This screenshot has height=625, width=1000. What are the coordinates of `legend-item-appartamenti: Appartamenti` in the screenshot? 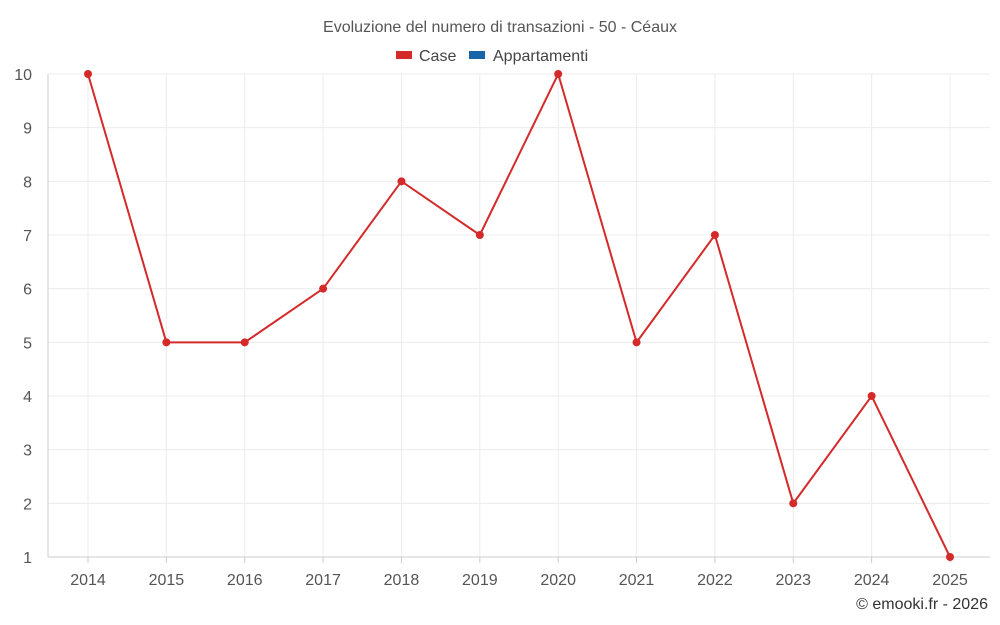 It's located at (528, 56).